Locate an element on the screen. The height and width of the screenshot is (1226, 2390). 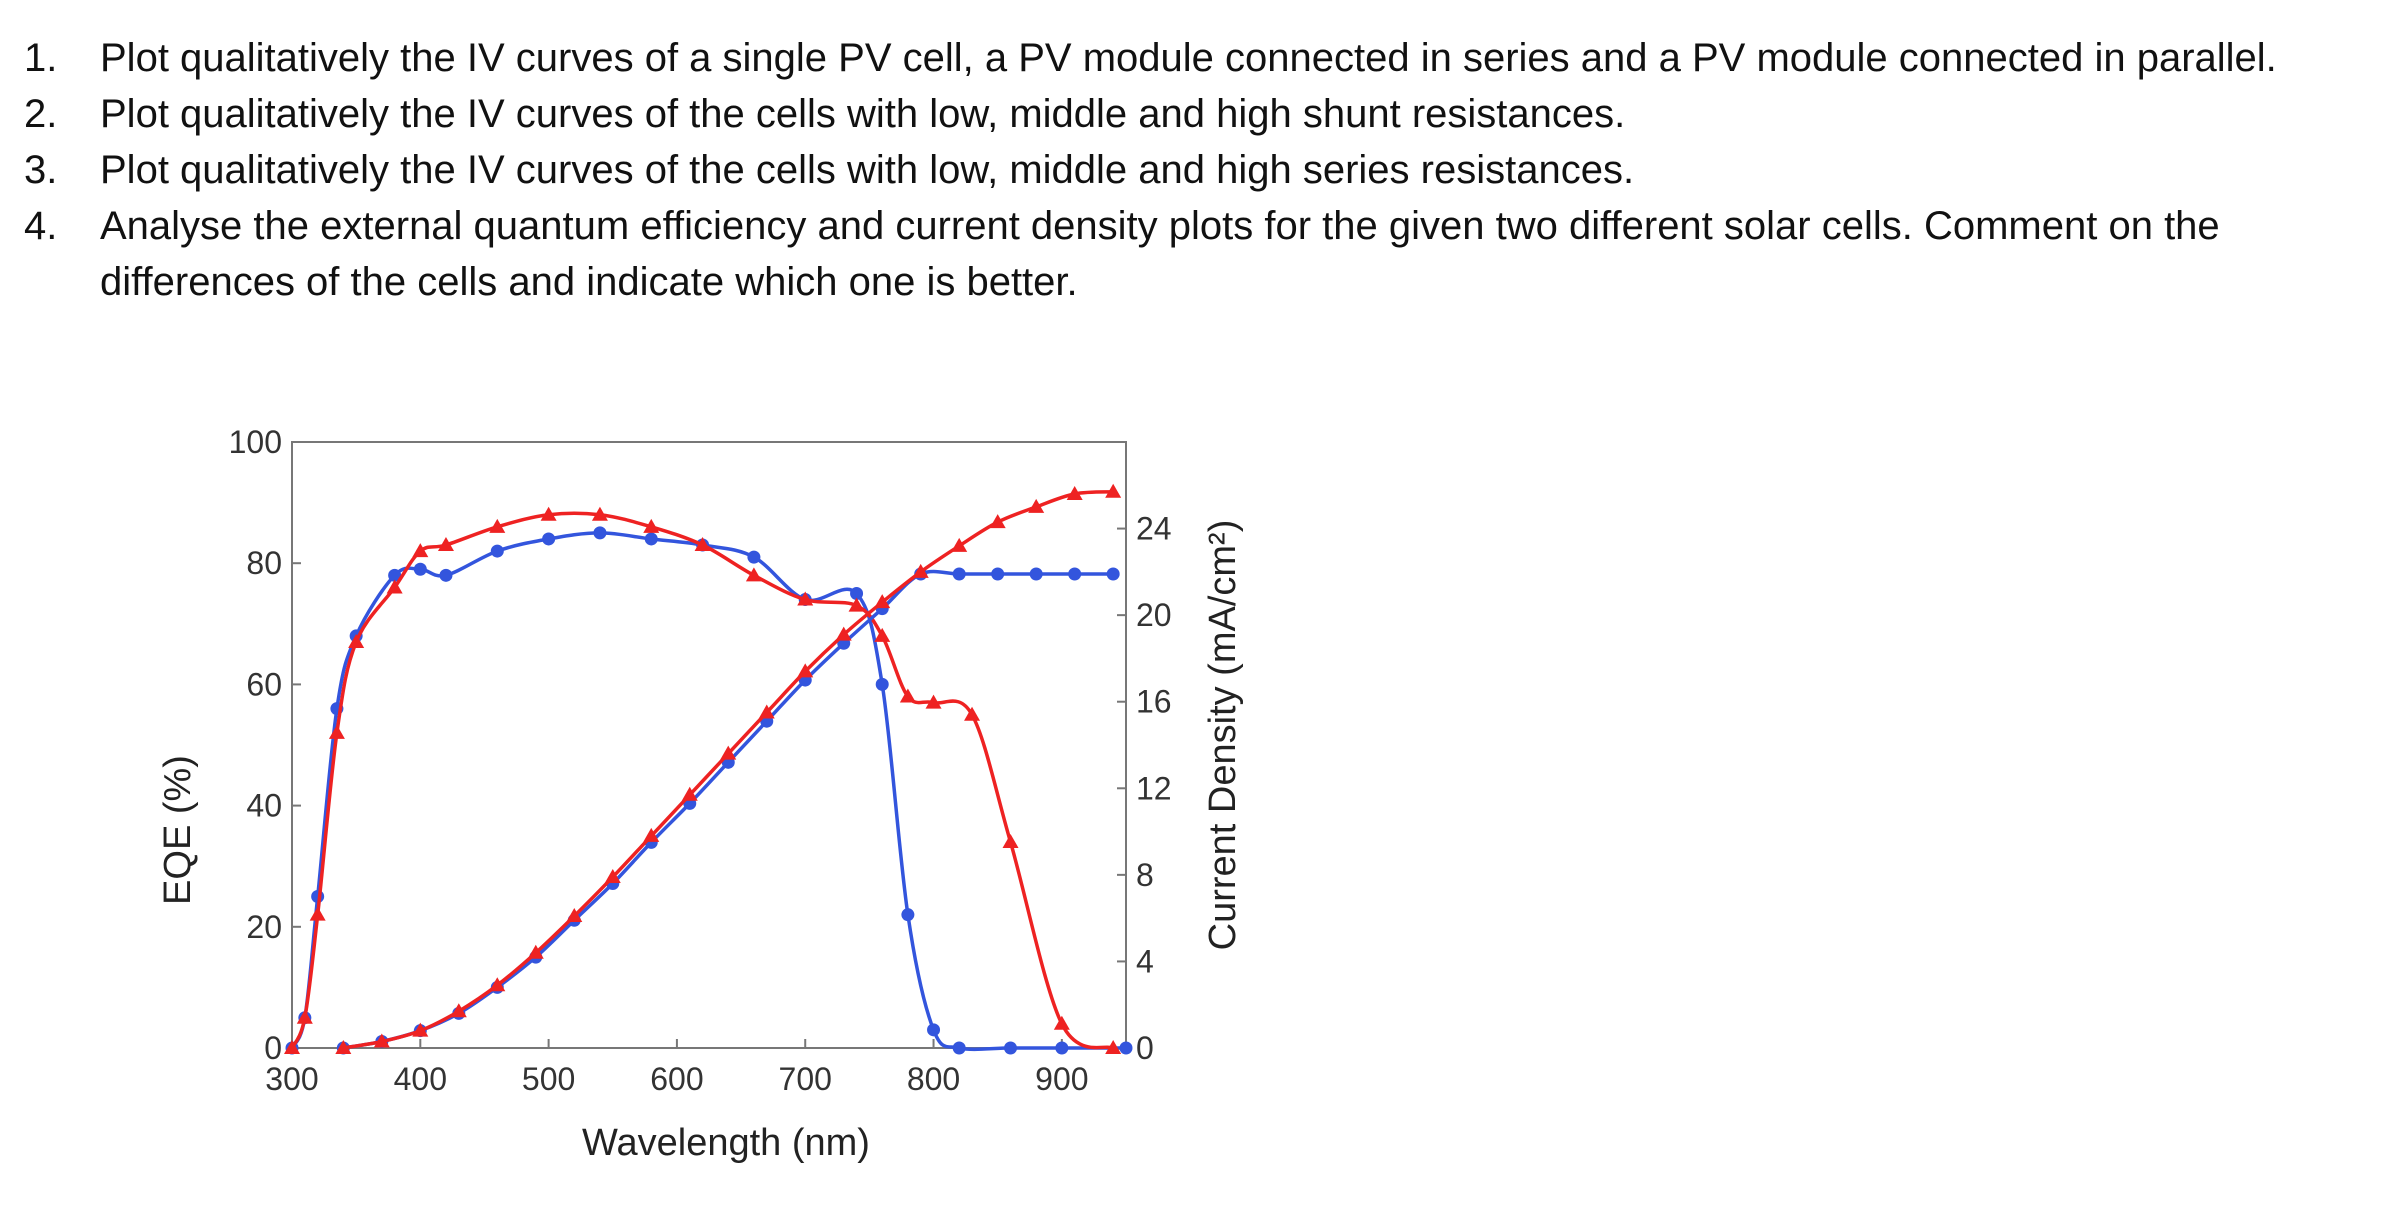
question-number: 4. is located at coordinates (41, 226).